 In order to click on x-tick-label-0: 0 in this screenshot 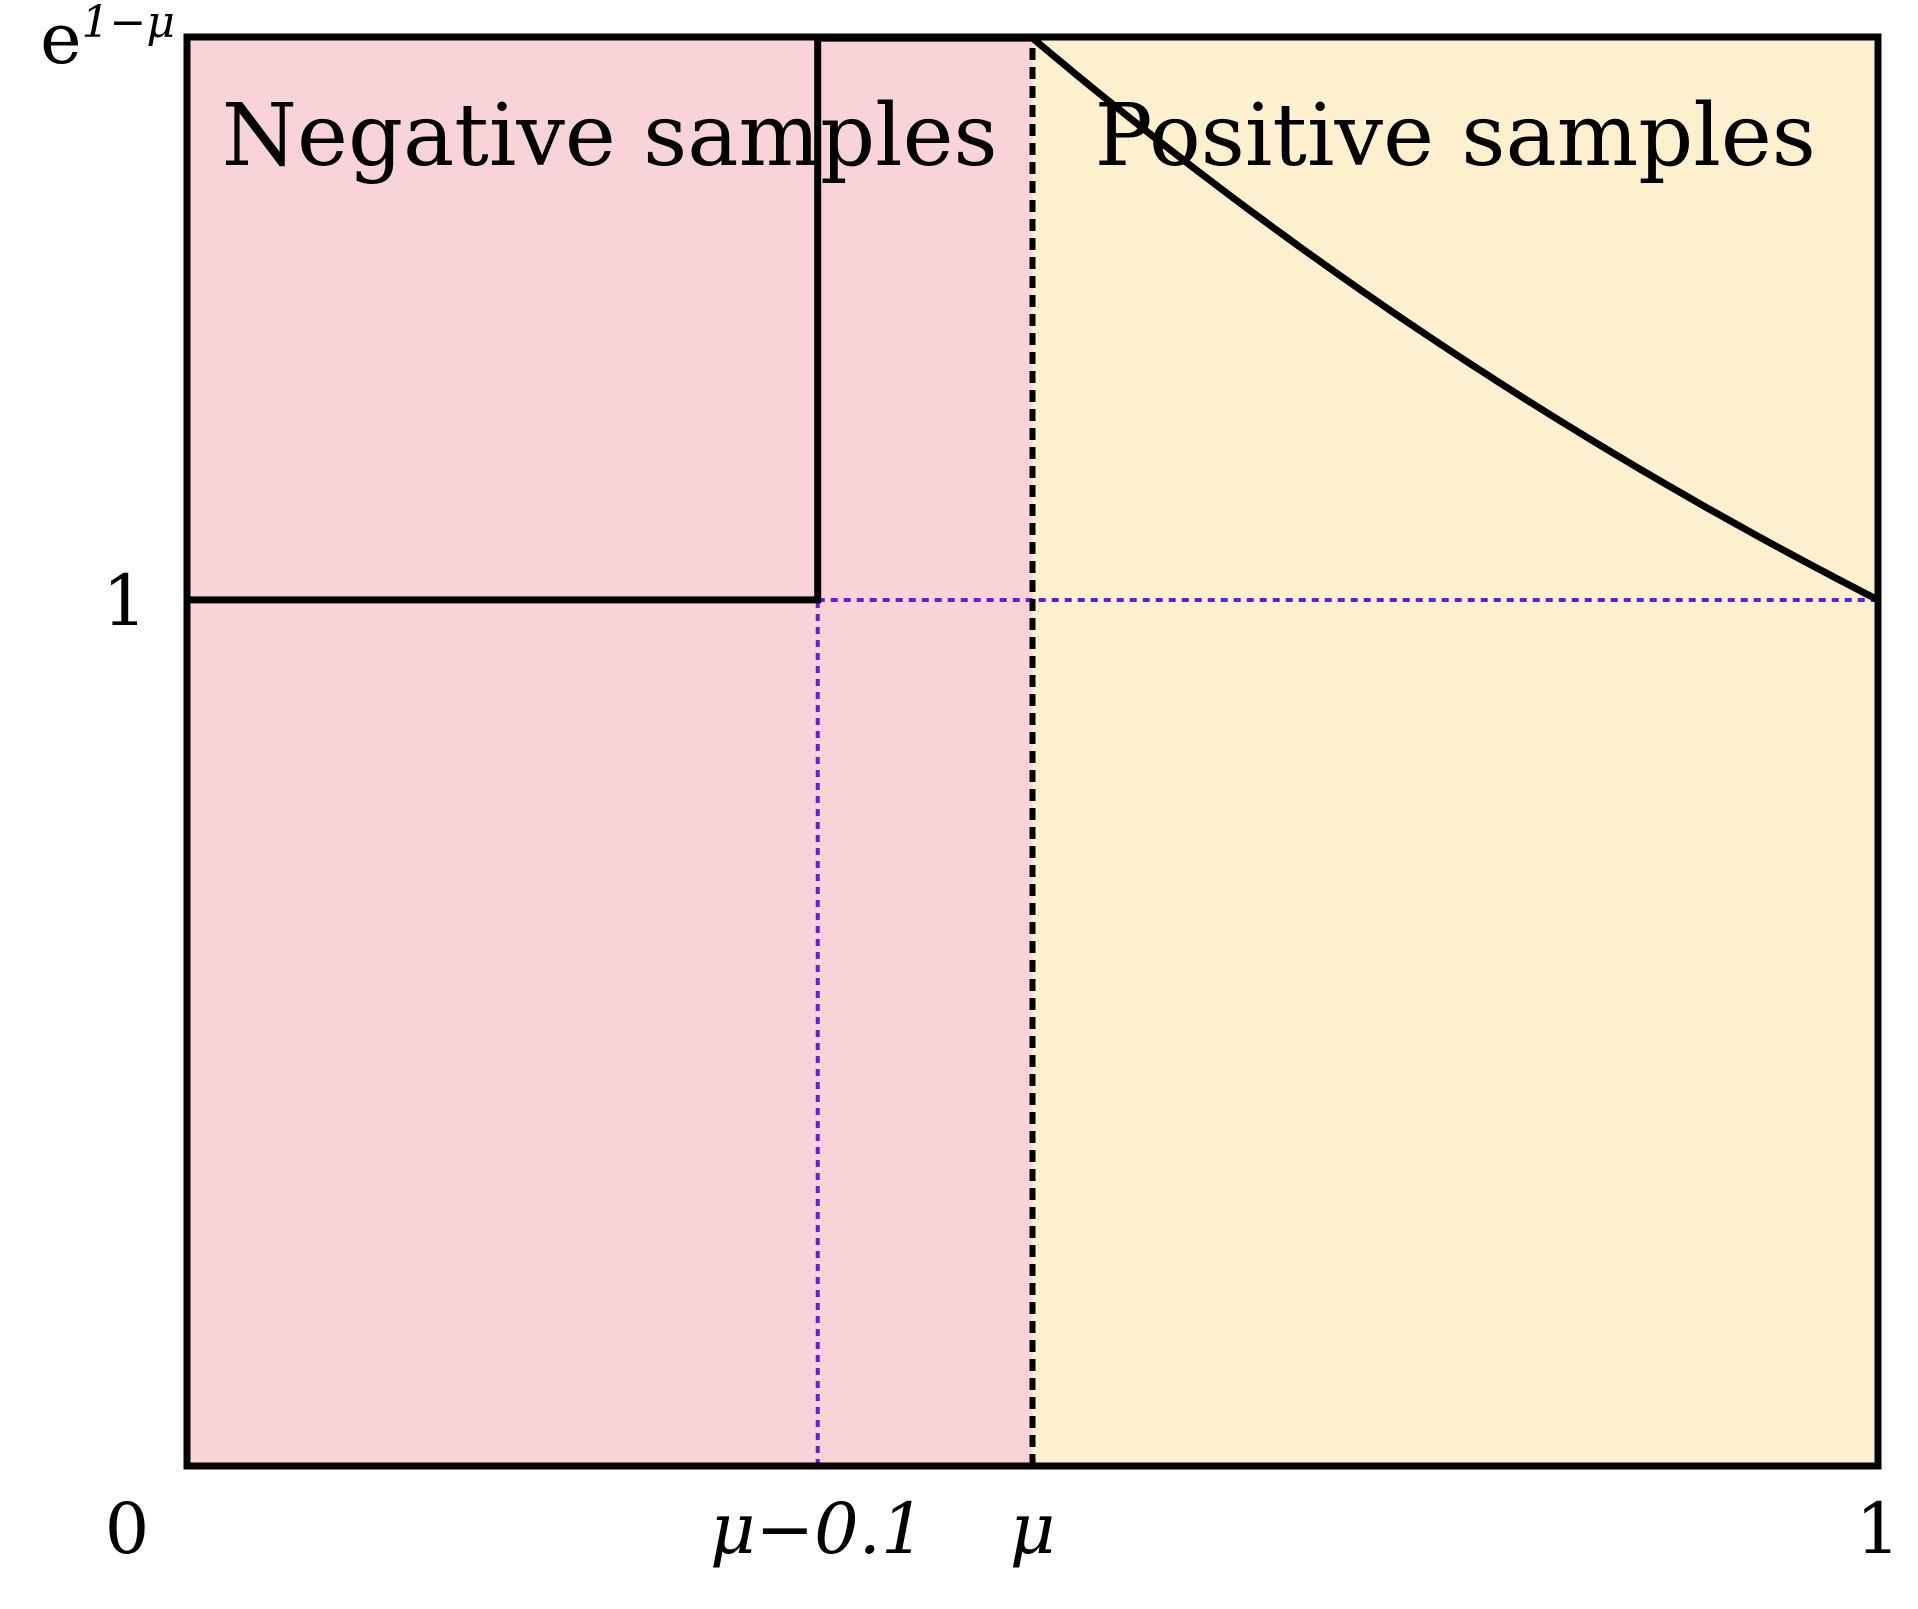, I will do `click(127, 1529)`.